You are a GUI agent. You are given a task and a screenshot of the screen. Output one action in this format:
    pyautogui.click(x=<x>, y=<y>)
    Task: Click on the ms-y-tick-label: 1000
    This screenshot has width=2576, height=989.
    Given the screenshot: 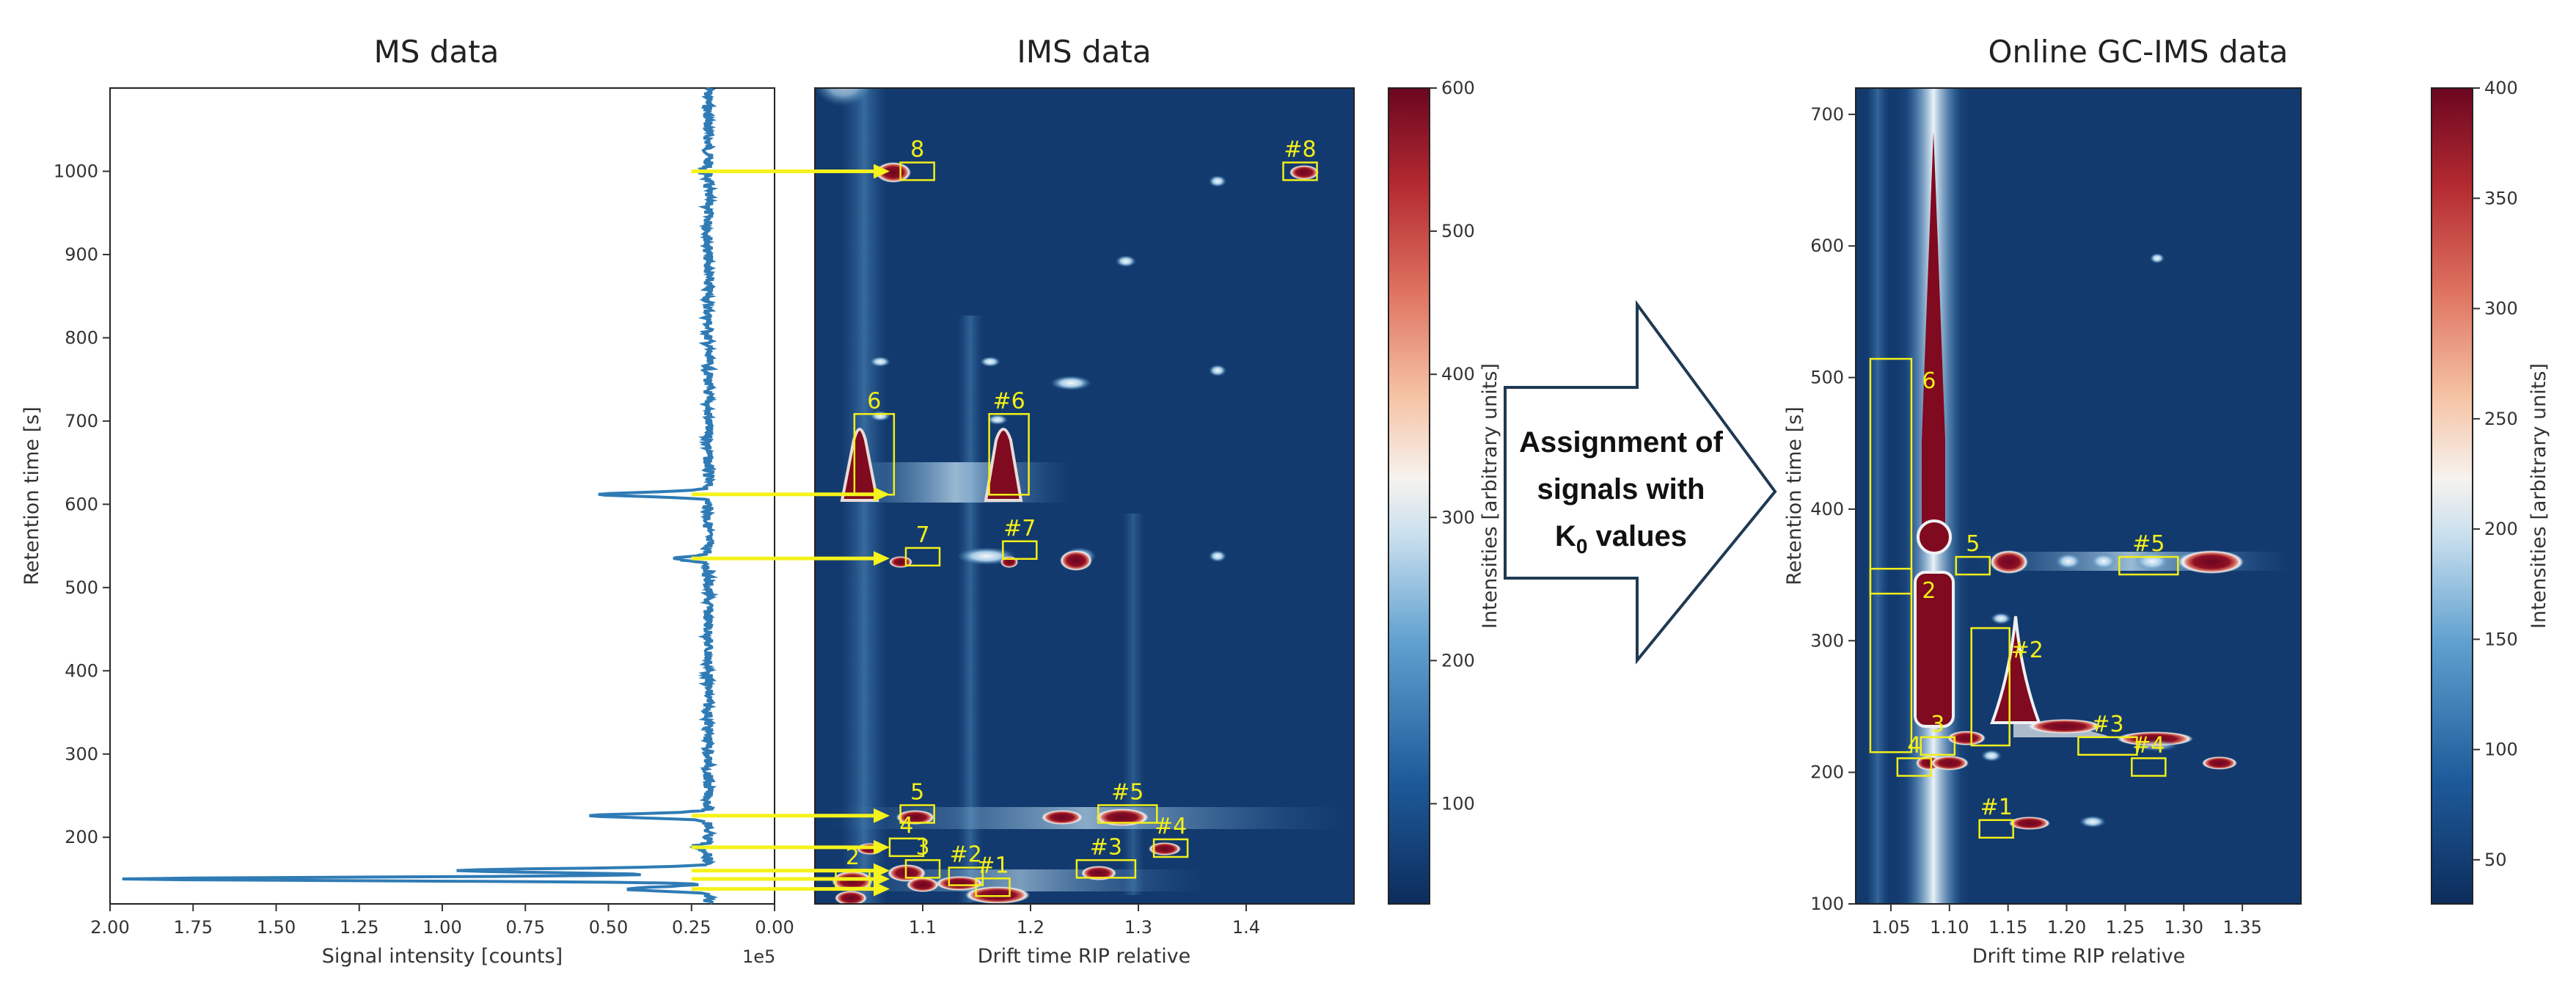 What is the action you would take?
    pyautogui.click(x=76, y=171)
    